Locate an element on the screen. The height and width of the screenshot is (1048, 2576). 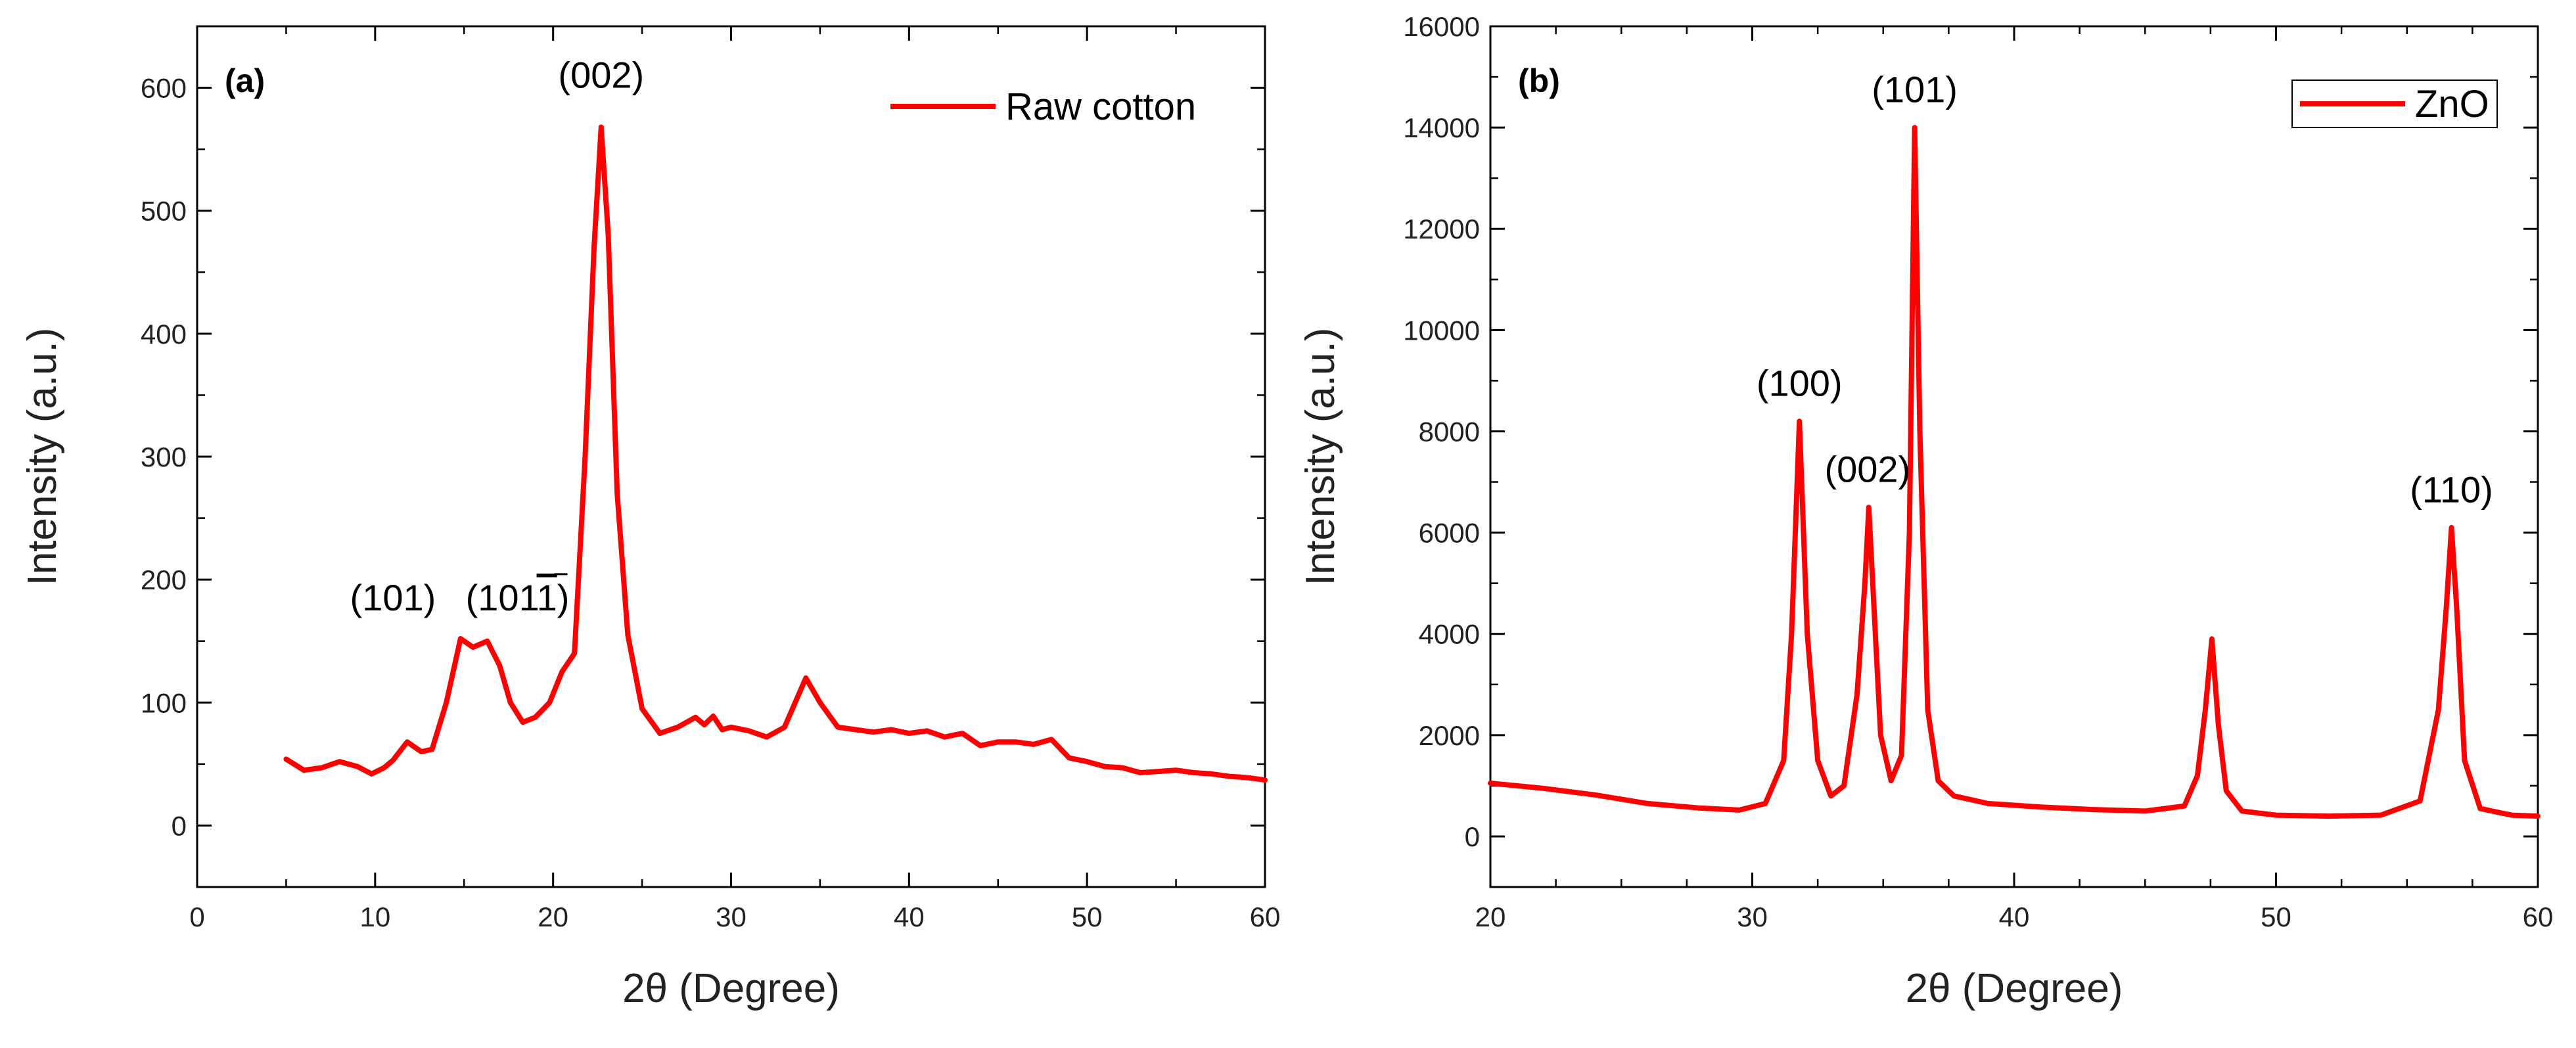
y-tick-label: 100 is located at coordinates (164, 702).